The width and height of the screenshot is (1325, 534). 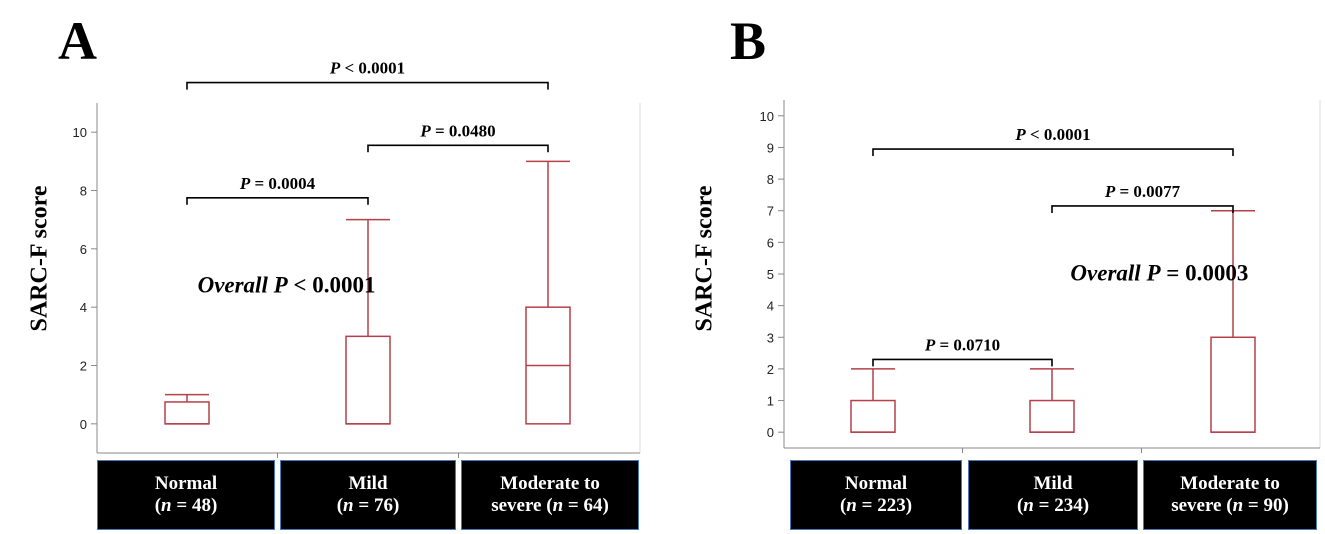 What do you see at coordinates (876, 505) in the screenshot?
I see `category-label-line2: (n = 223)` at bounding box center [876, 505].